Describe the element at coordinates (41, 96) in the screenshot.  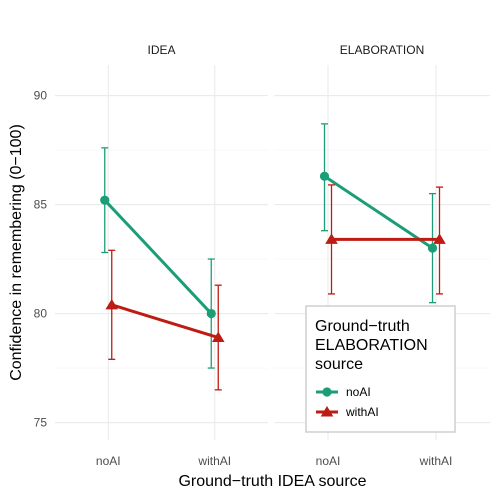
I see `y-tick-label: 90` at that location.